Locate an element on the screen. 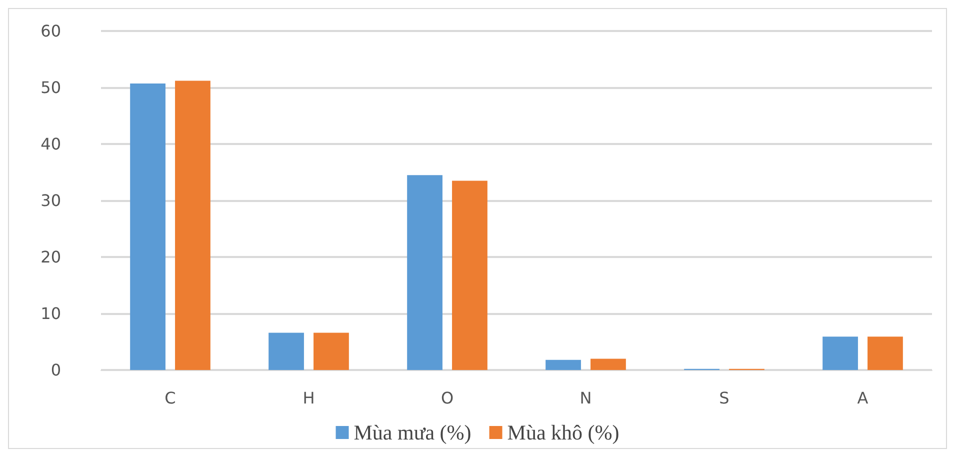 Image resolution: width=955 pixels, height=457 pixels. legend-label: Mùa khô (%) is located at coordinates (563, 432).